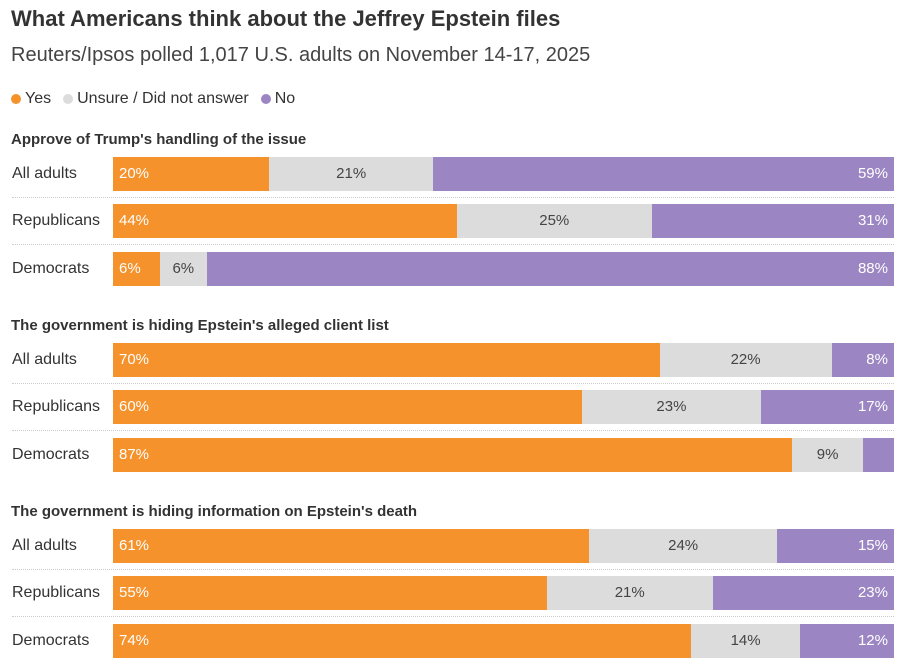  What do you see at coordinates (134, 640) in the screenshot?
I see `data-label-yes: 74%` at bounding box center [134, 640].